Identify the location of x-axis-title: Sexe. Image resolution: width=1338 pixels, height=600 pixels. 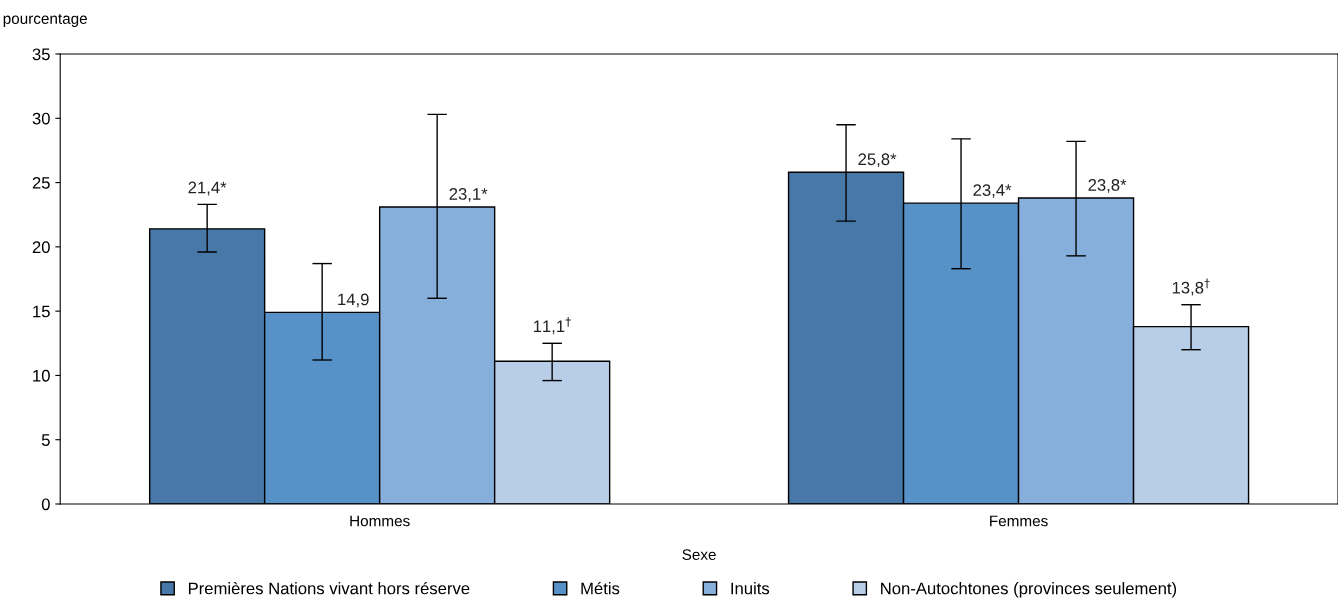
(699, 555).